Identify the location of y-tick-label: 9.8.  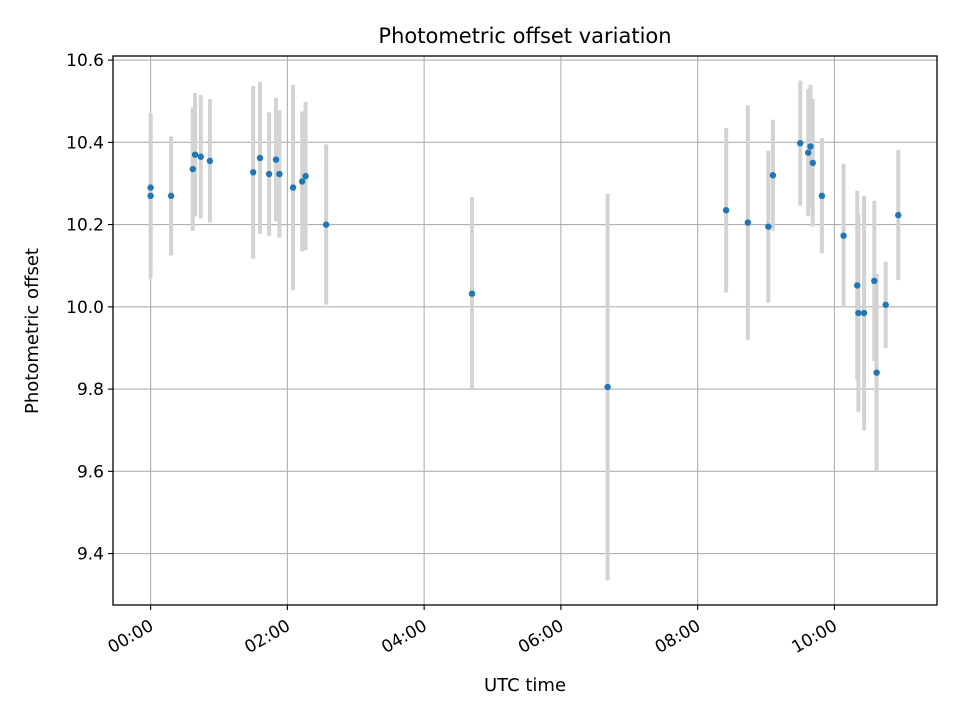
(90, 390).